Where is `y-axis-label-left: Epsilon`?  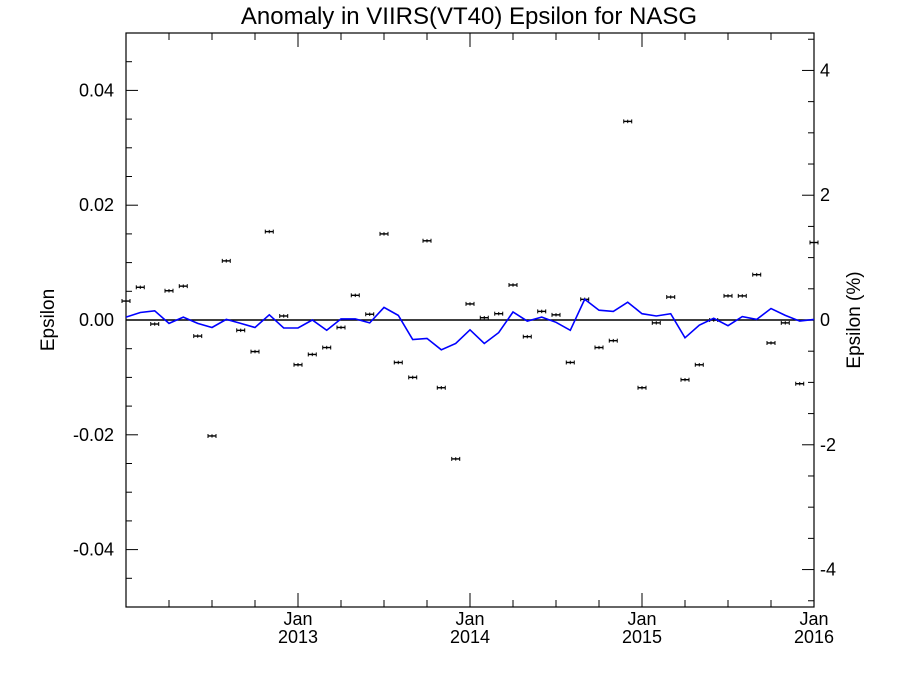 y-axis-label-left: Epsilon is located at coordinates (48, 320).